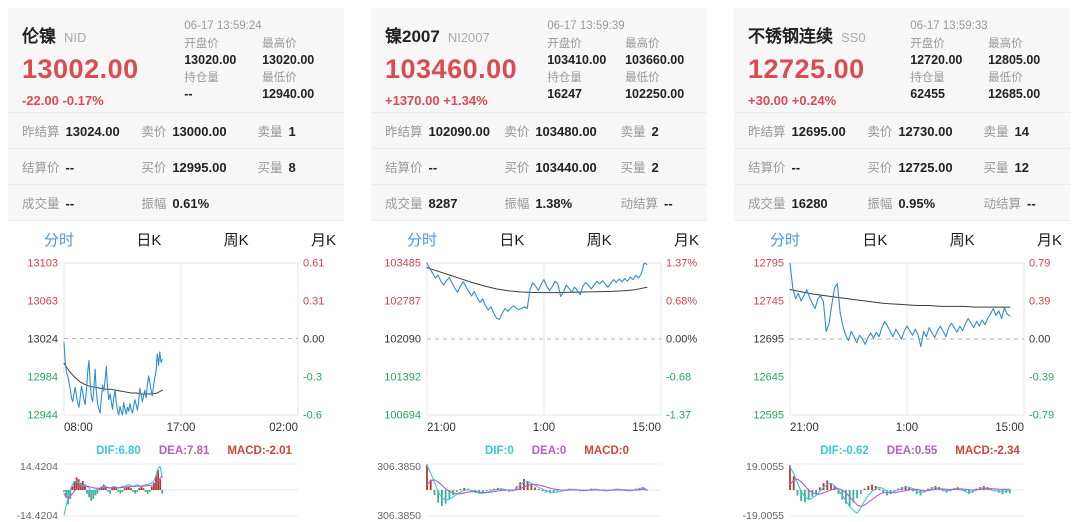  Describe the element at coordinates (292, 131) in the screenshot. I see `ask-size-value: 1` at that location.